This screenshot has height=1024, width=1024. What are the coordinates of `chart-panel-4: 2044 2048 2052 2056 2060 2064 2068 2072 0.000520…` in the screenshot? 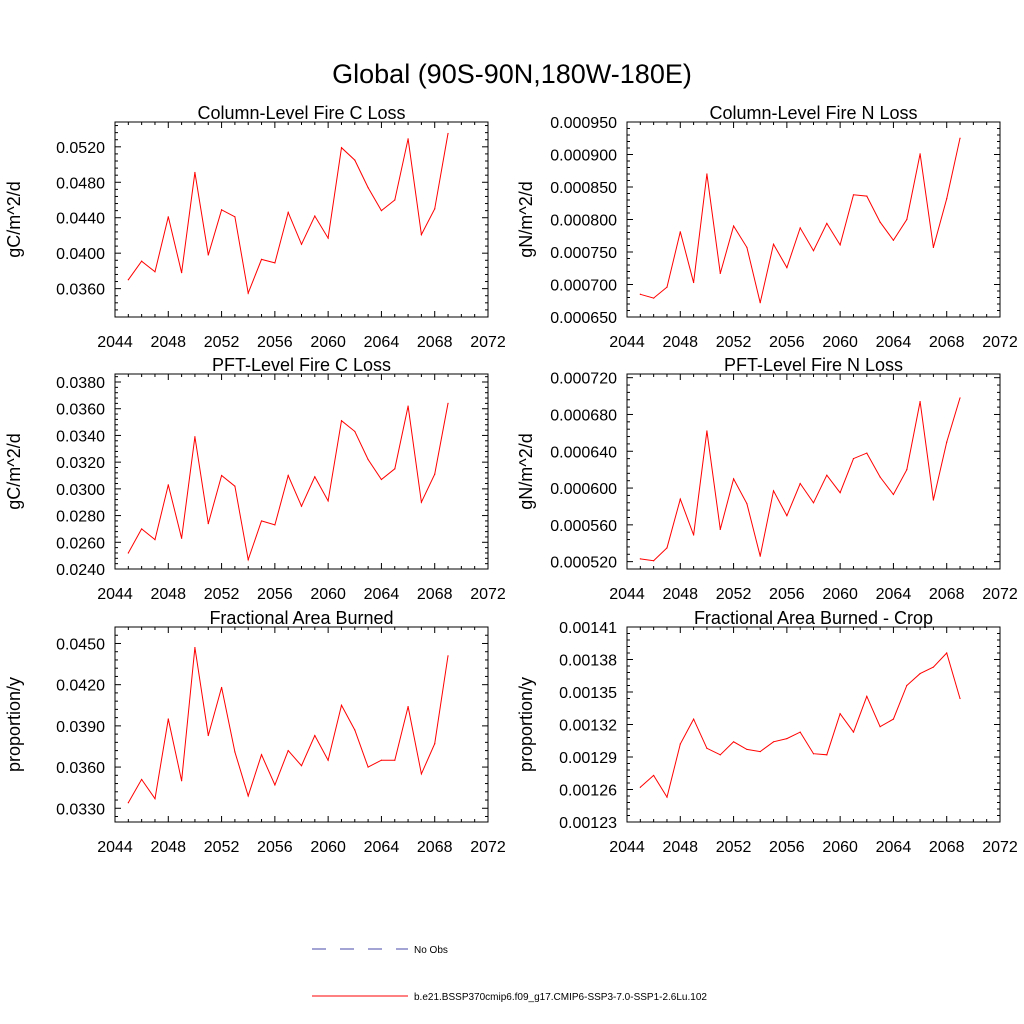 It's located at (767, 479).